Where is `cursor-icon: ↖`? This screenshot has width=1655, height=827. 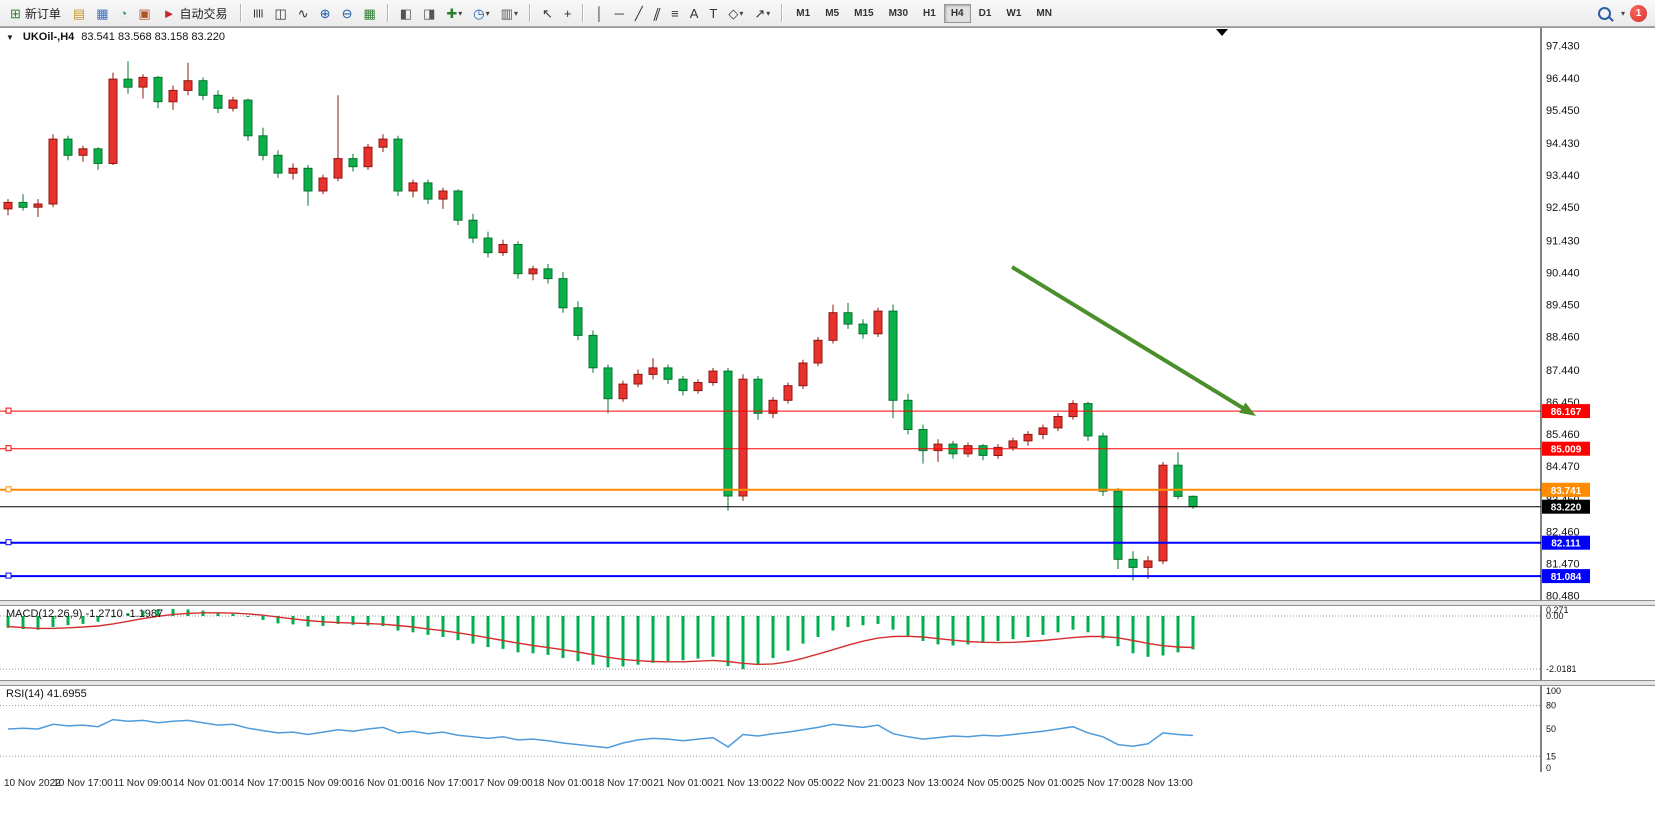 cursor-icon: ↖ is located at coordinates (547, 13).